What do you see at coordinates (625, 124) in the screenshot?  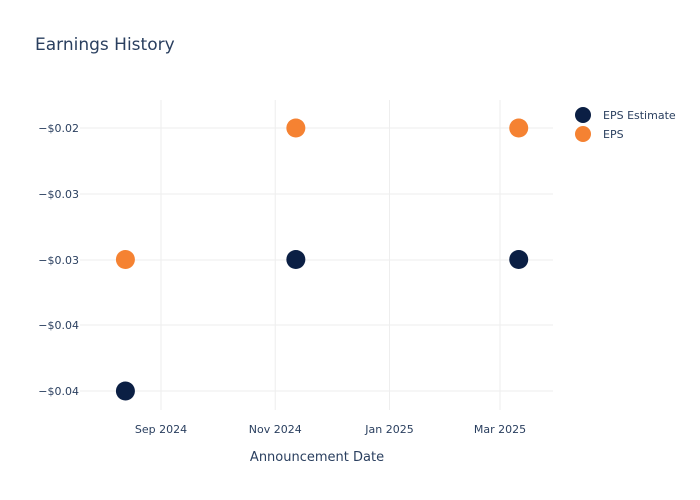 I see `legend: EPS Estimate EPS` at bounding box center [625, 124].